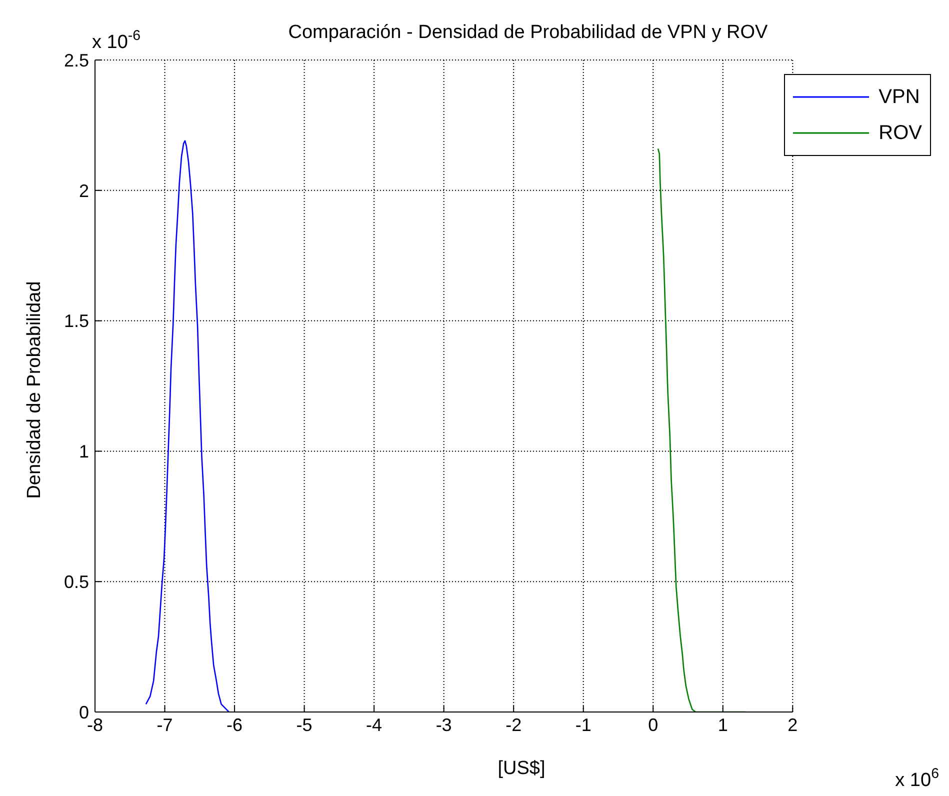 This screenshot has height=796, width=949. What do you see at coordinates (234, 724) in the screenshot?
I see `x-tick-label: -6` at bounding box center [234, 724].